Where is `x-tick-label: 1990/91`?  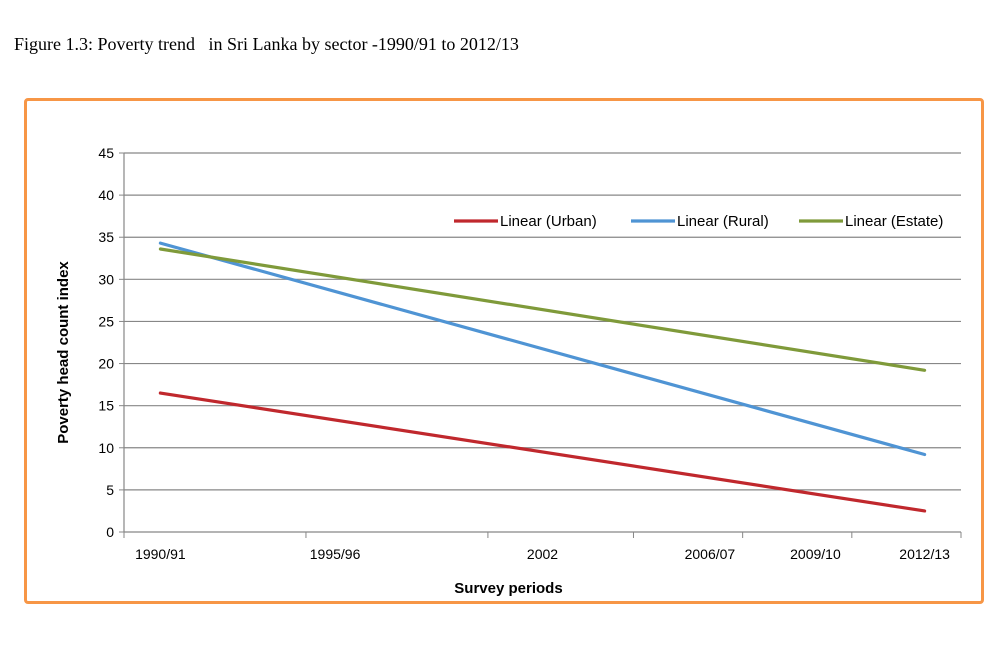
x-tick-label: 1990/91 is located at coordinates (160, 554).